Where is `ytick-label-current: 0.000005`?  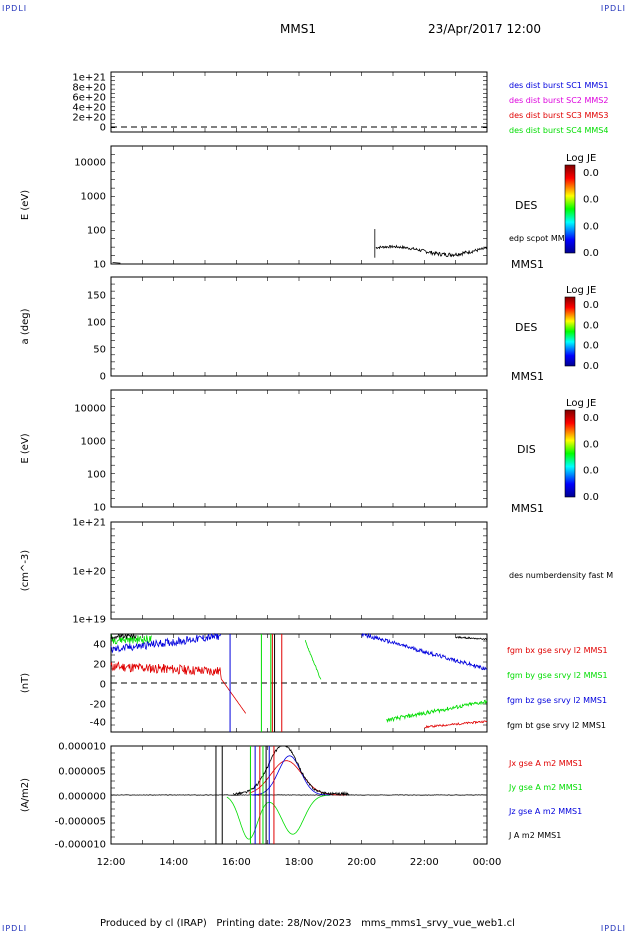
ytick-label-current: 0.000005 is located at coordinates (82, 772).